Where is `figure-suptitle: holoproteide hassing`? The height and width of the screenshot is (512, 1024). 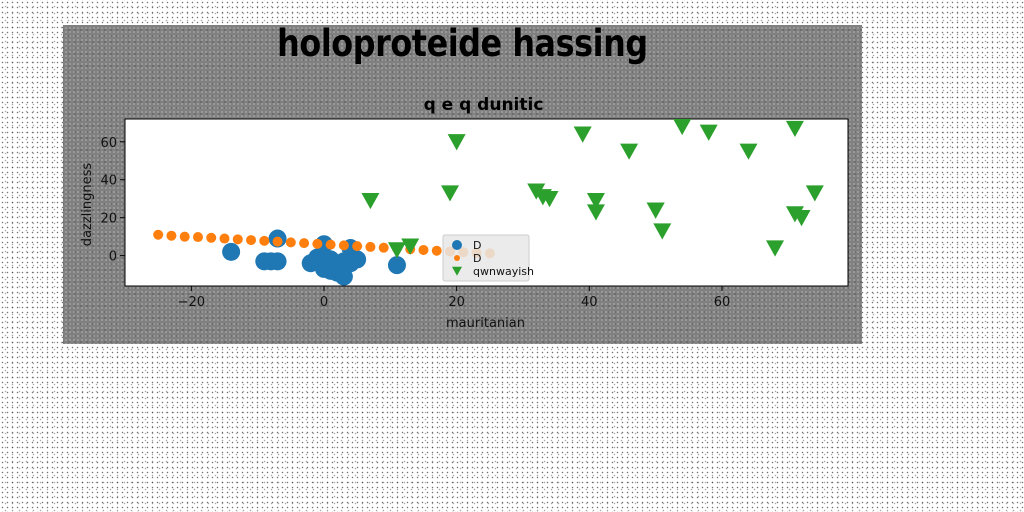
figure-suptitle: holoproteide hassing is located at coordinates (462, 43).